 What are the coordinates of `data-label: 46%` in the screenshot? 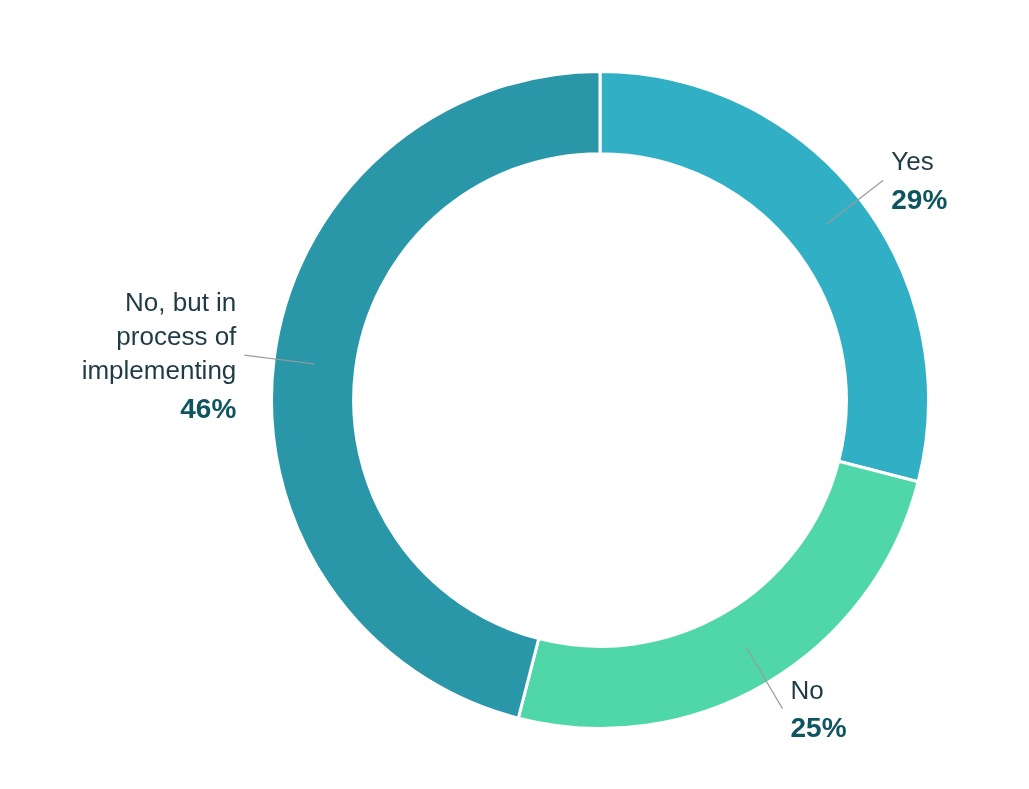 It's located at (208, 408).